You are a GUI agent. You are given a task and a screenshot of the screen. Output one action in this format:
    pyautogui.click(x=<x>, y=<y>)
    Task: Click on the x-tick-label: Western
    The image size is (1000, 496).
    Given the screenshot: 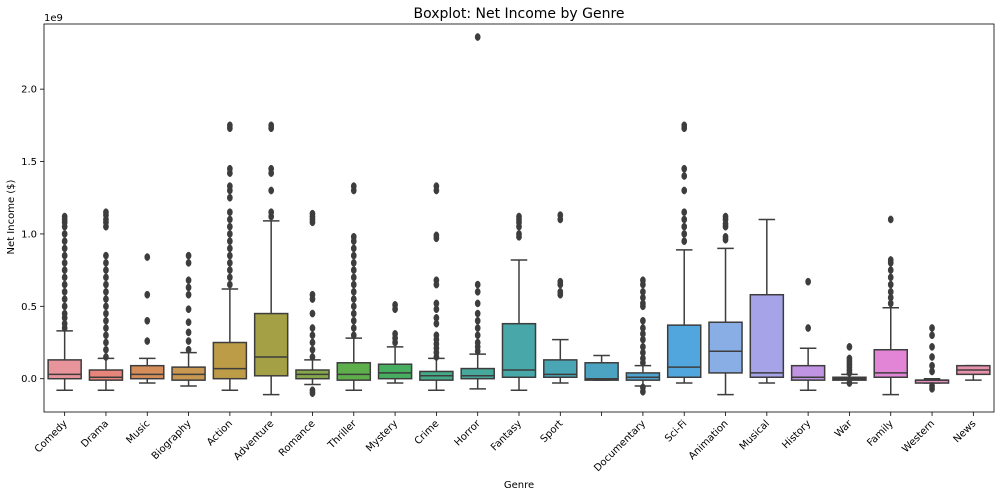 What is the action you would take?
    pyautogui.click(x=918, y=436)
    